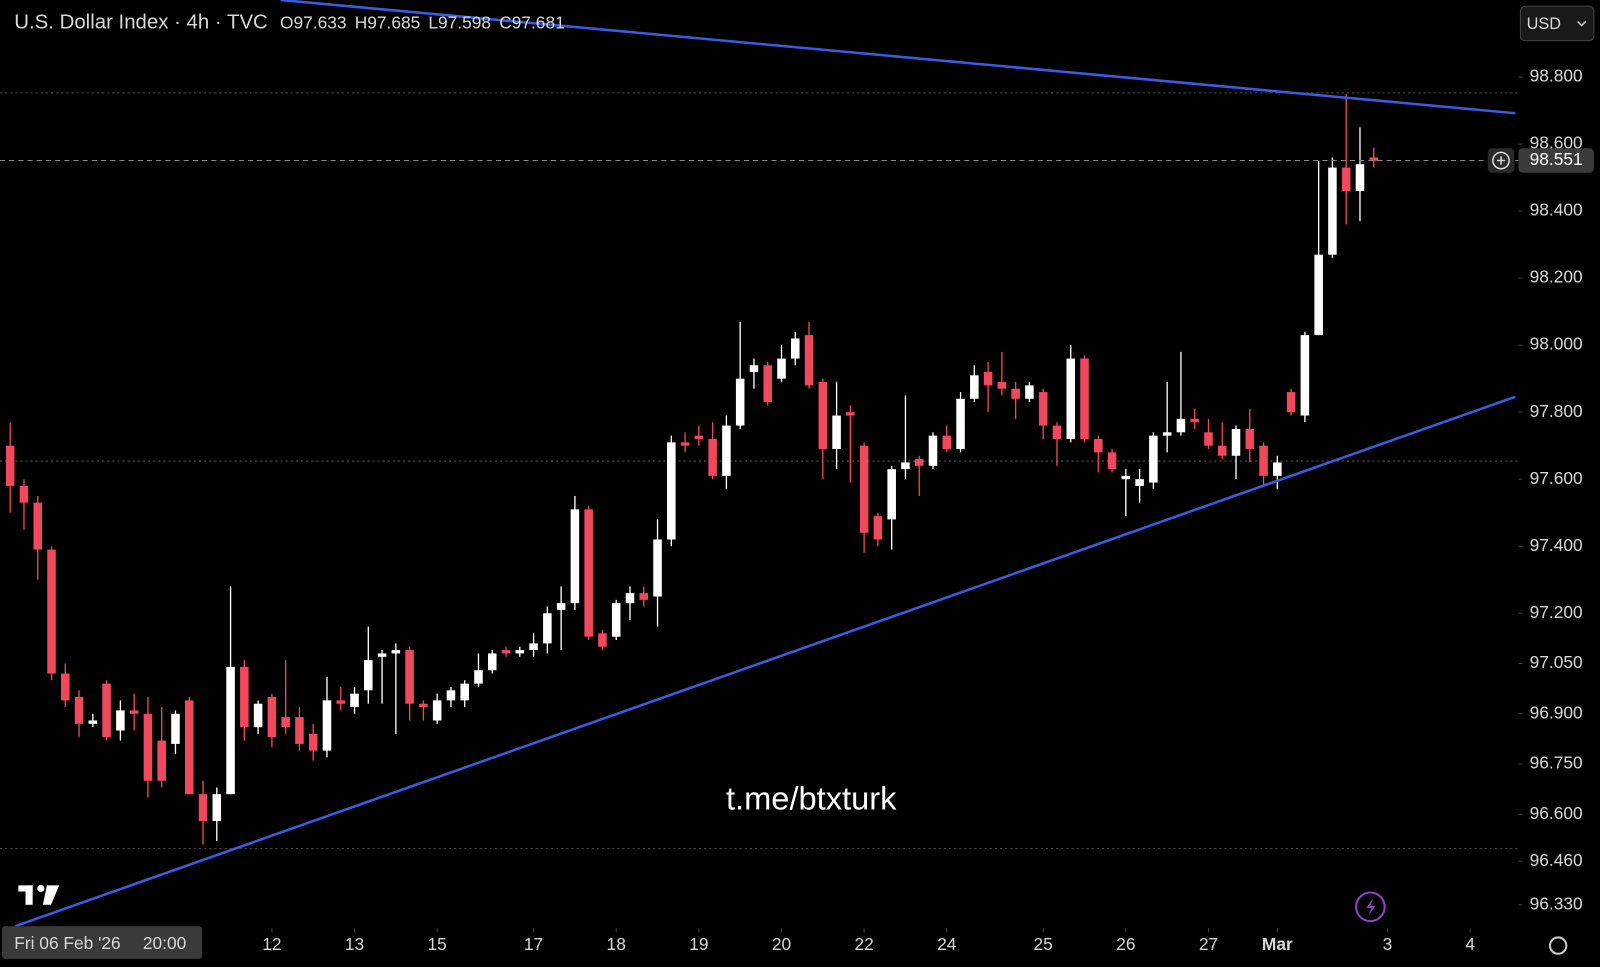 The height and width of the screenshot is (967, 1600). I want to click on x-tick-label: Mar, so click(1277, 944).